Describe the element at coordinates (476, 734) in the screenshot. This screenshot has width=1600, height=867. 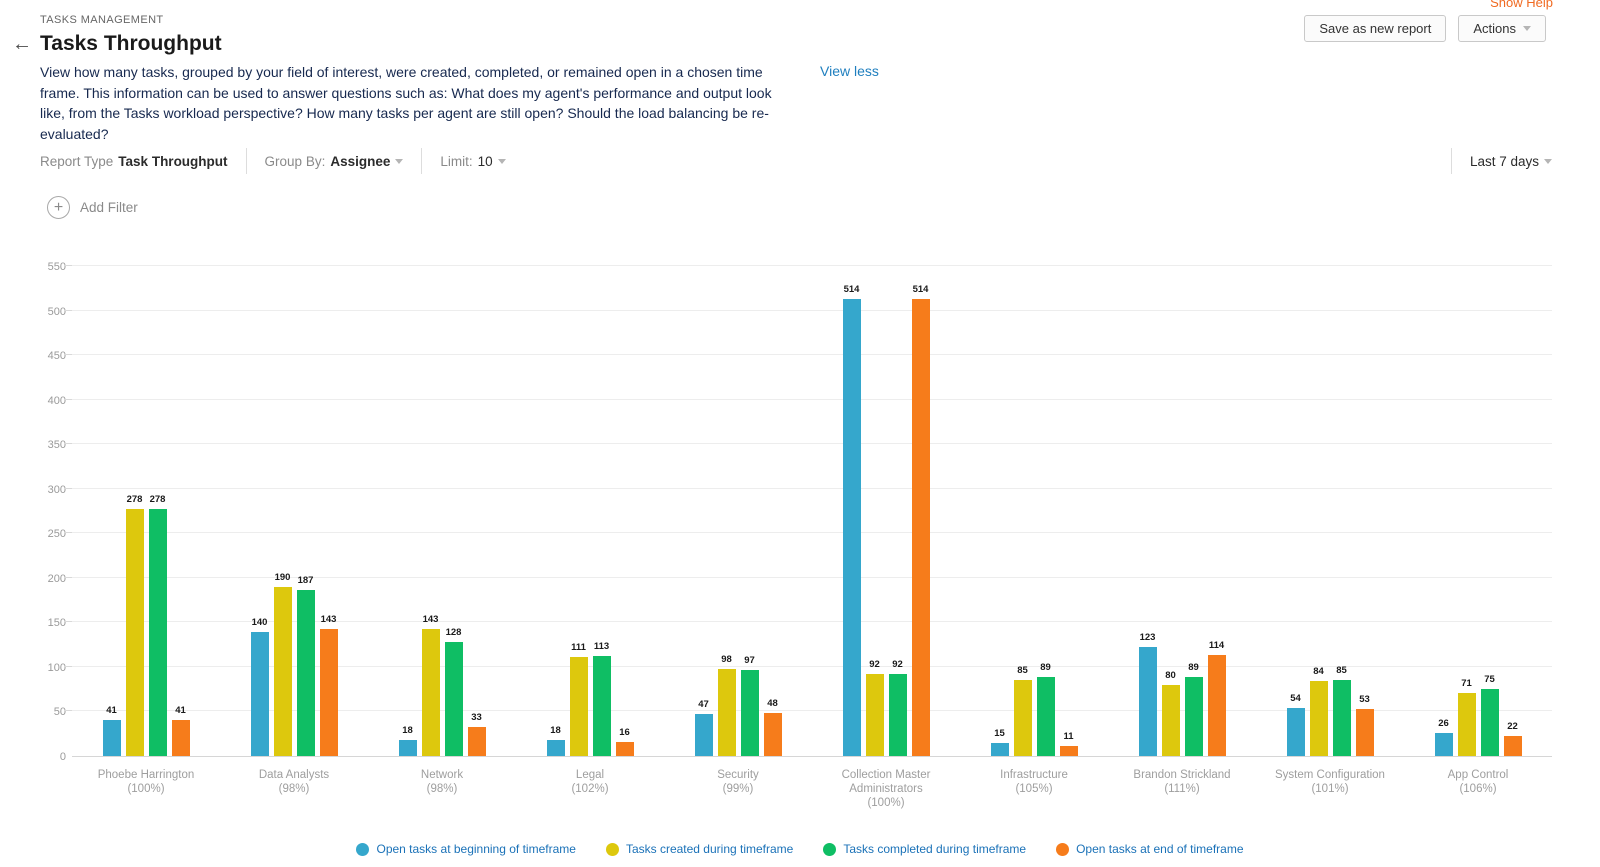
I see `bar: 33` at that location.